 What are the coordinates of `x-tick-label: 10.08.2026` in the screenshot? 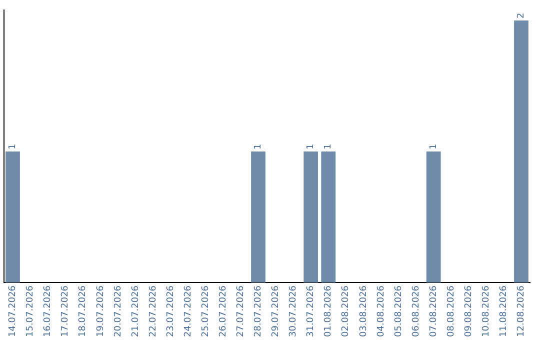 It's located at (487, 311).